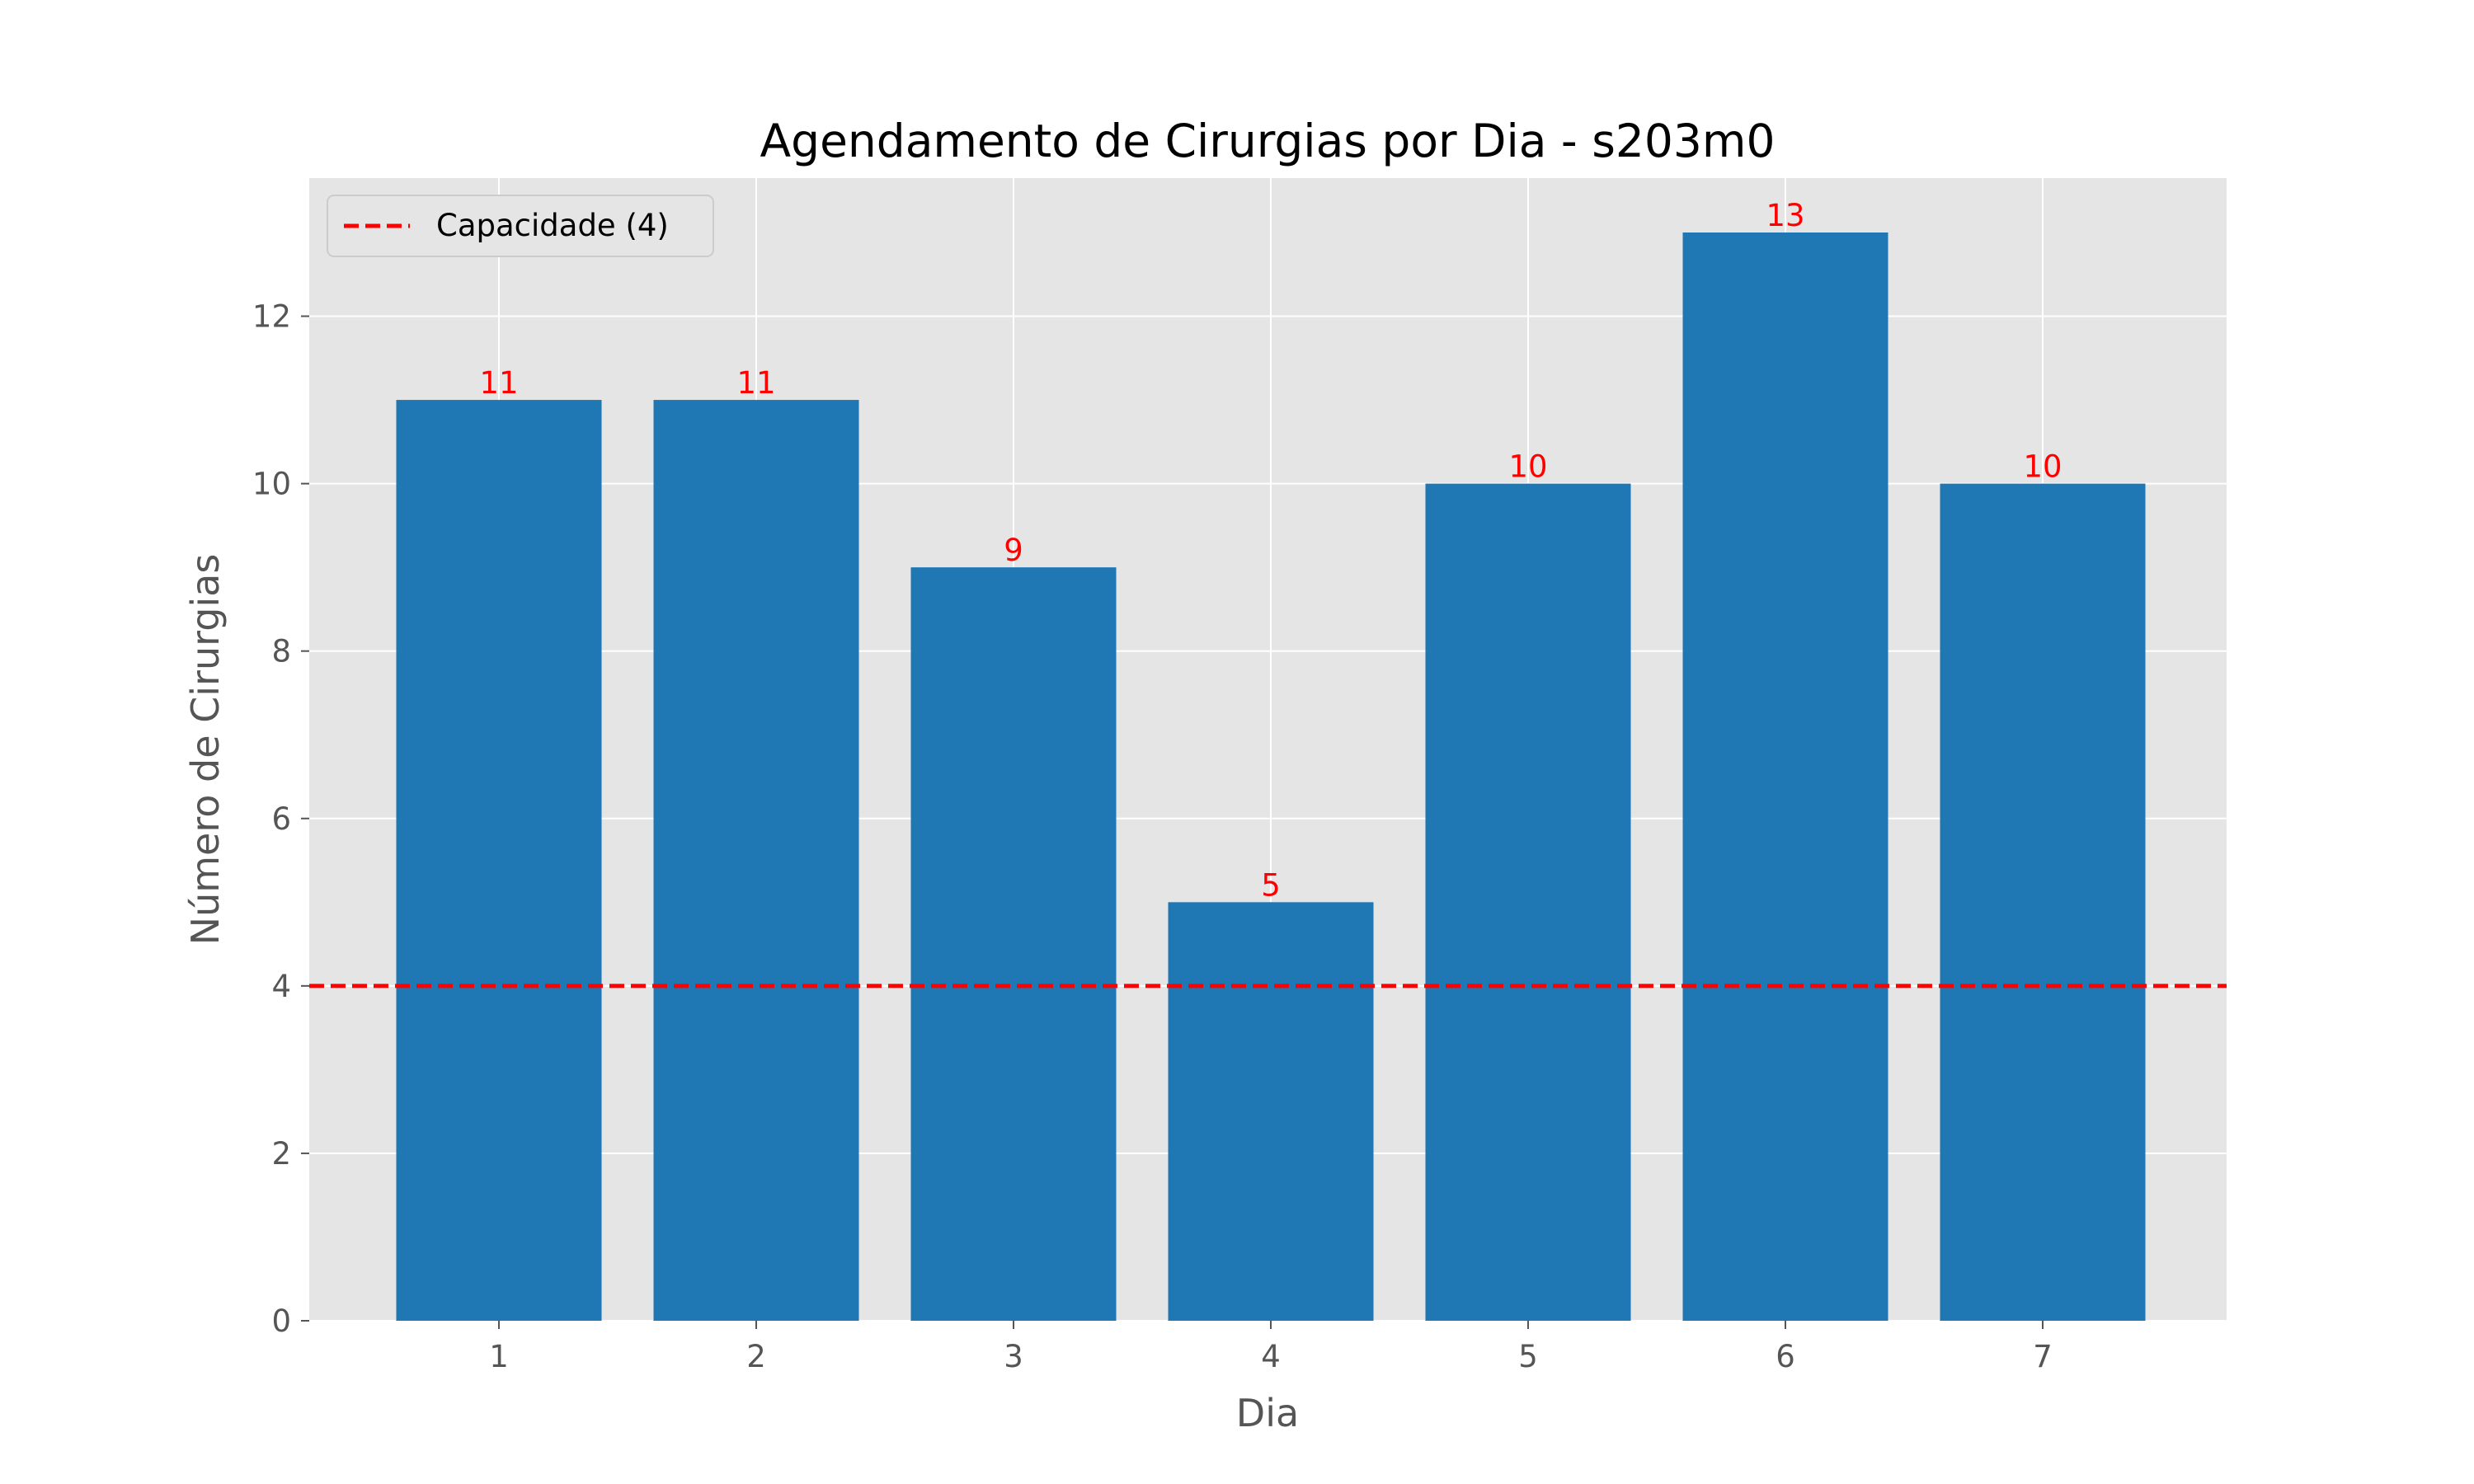 This screenshot has height=1484, width=2474. What do you see at coordinates (205, 750) in the screenshot?
I see `y-axis-label: Número de Cirurgias` at bounding box center [205, 750].